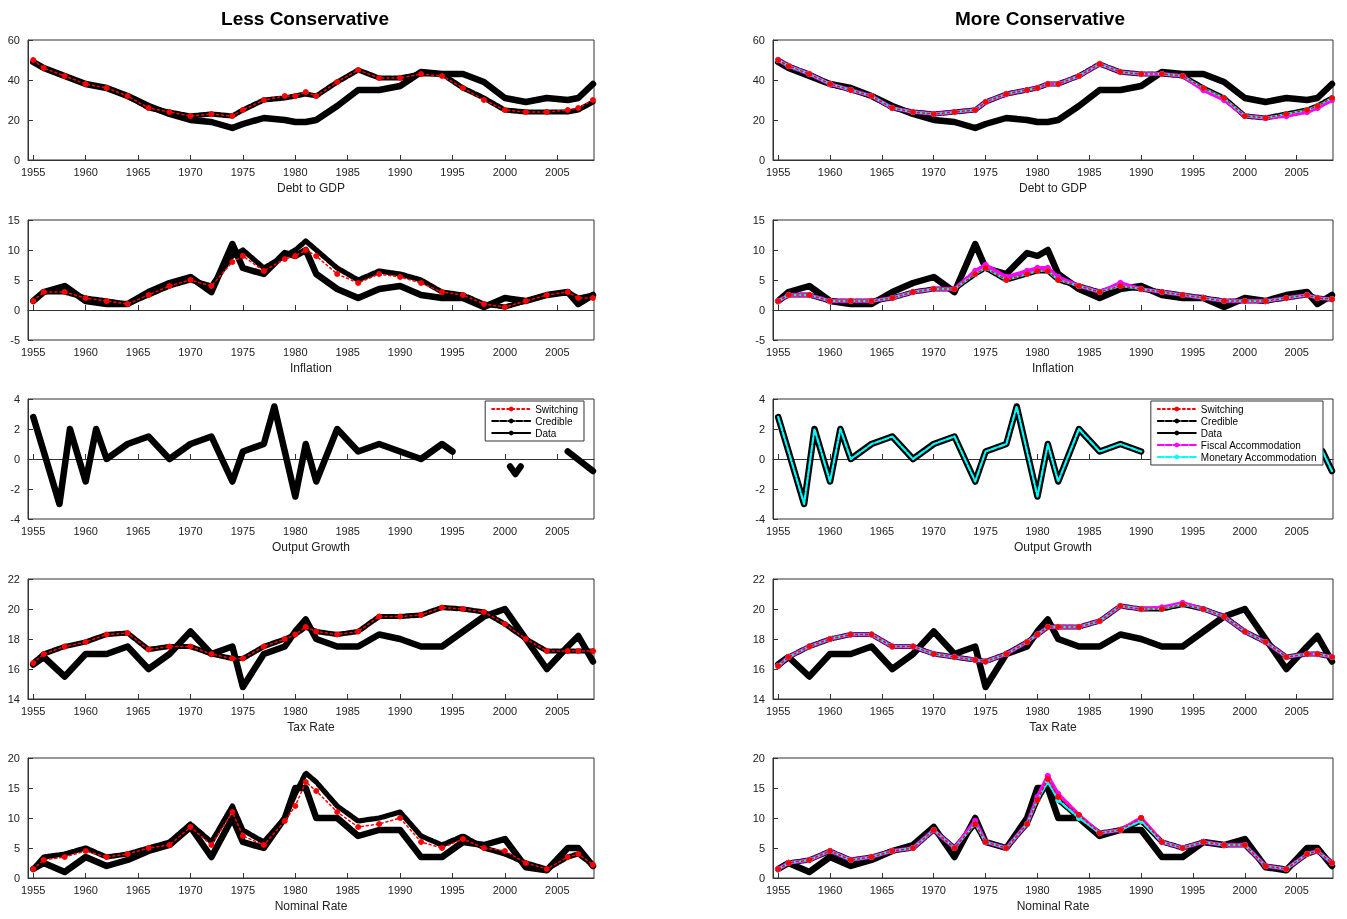 This screenshot has height=919, width=1347. What do you see at coordinates (758, 638) in the screenshot?
I see `y-tick-label: 18` at bounding box center [758, 638].